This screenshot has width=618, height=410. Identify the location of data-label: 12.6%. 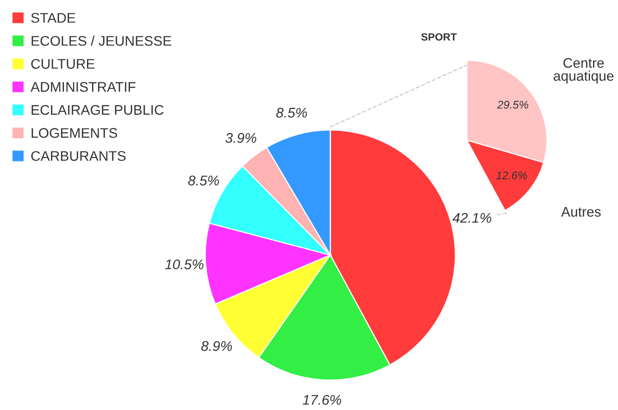
(511, 175).